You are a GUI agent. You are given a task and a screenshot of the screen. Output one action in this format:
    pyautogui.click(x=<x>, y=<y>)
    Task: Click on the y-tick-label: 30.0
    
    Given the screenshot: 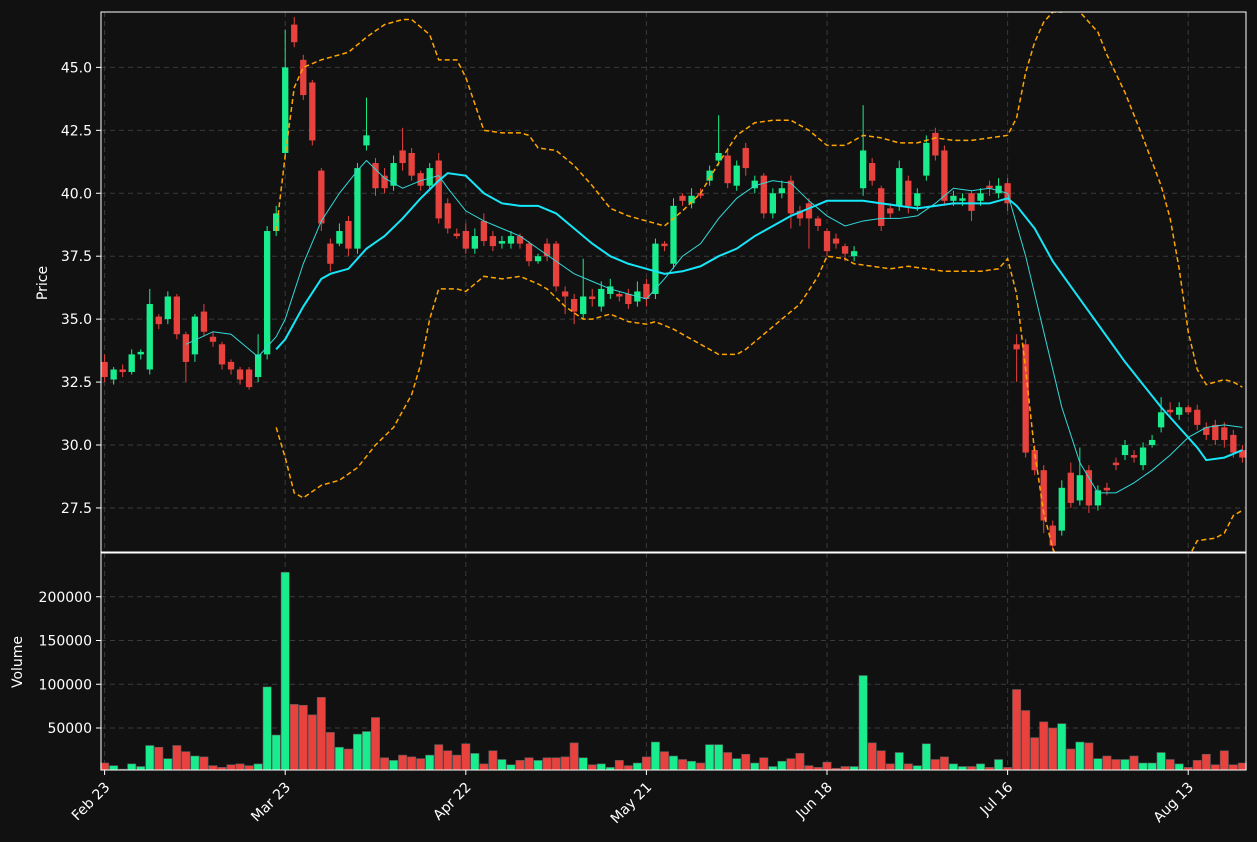 What is the action you would take?
    pyautogui.click(x=76, y=446)
    